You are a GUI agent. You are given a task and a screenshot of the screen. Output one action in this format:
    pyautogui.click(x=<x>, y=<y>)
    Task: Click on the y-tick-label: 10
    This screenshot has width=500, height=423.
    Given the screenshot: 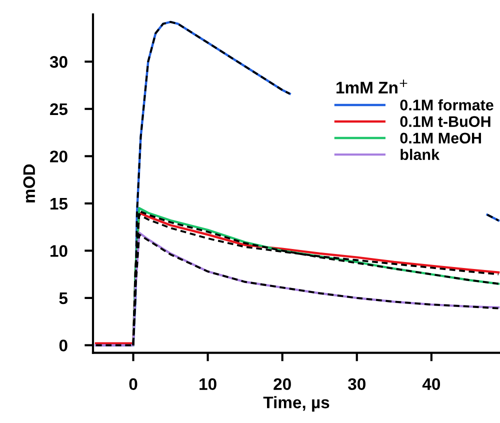 What is the action you would take?
    pyautogui.click(x=59, y=251)
    